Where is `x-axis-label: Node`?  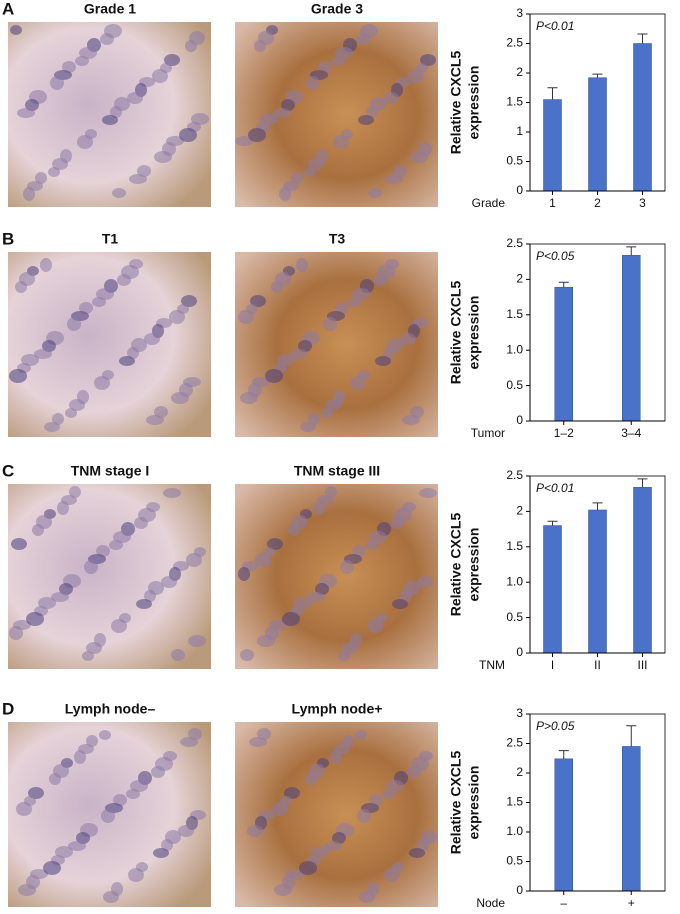
x-axis-label: Node is located at coordinates (490, 903).